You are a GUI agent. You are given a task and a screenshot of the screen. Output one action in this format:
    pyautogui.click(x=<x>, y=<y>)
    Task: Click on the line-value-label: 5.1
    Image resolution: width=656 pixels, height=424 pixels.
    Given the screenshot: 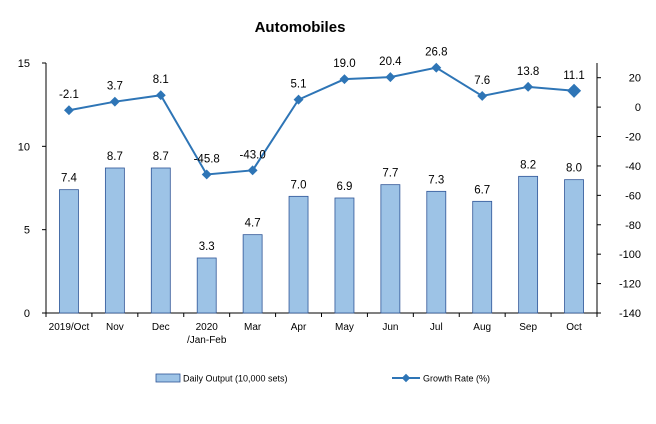 What is the action you would take?
    pyautogui.click(x=299, y=85)
    